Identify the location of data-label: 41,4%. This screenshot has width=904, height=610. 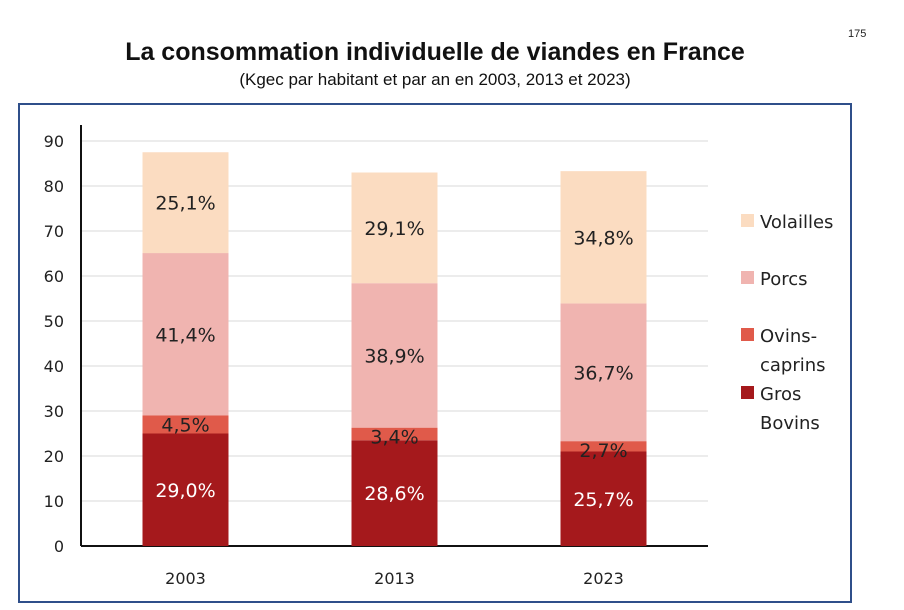
(185, 335).